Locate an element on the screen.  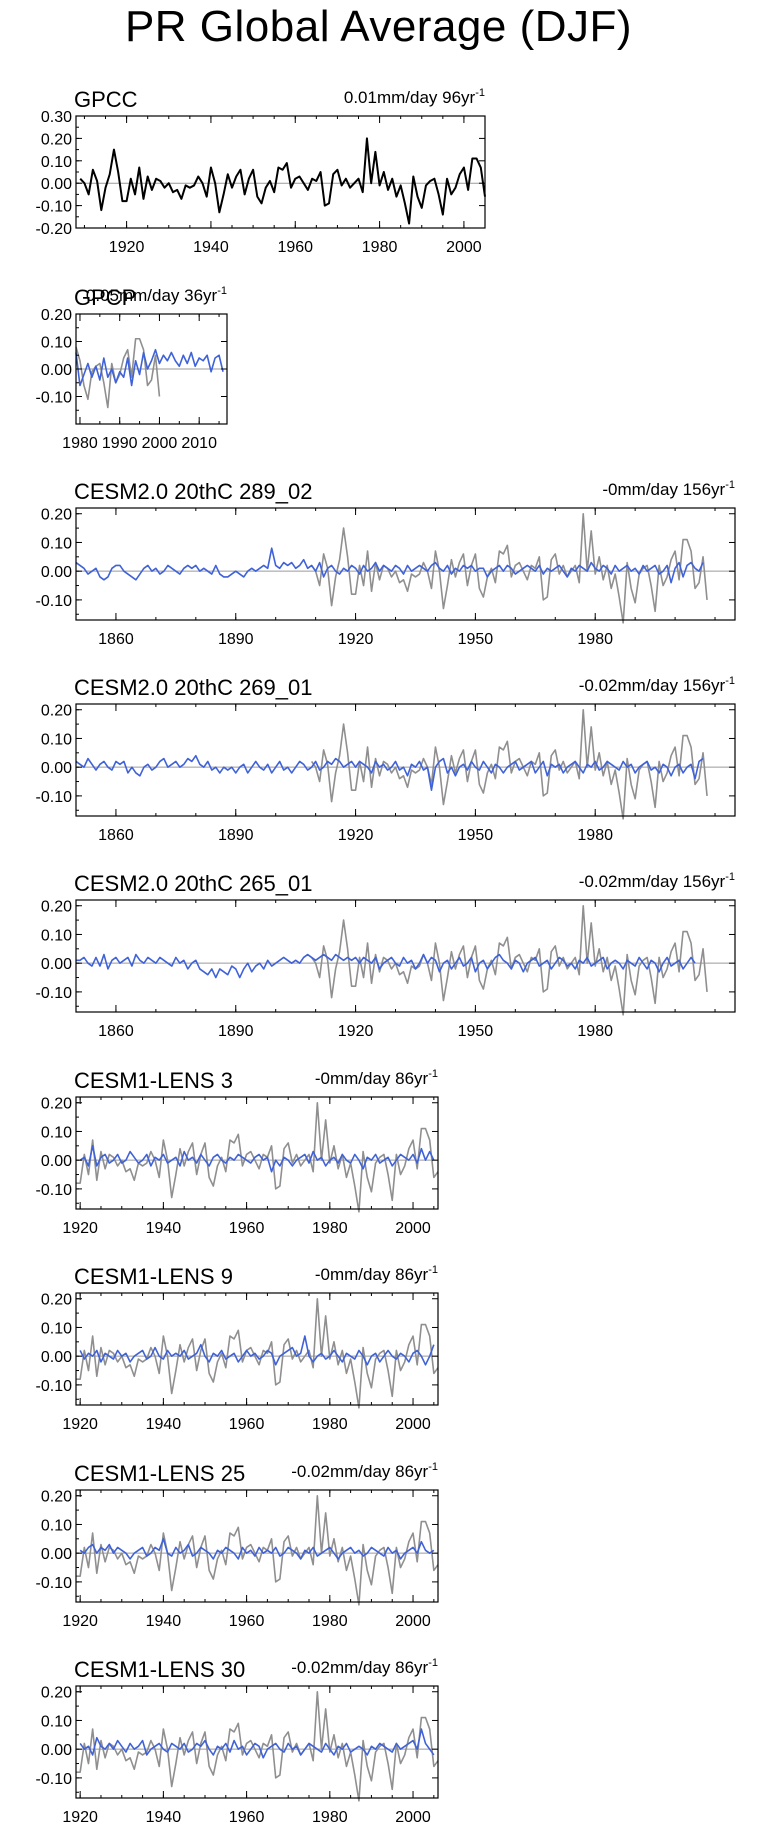
panel-title: CESM2.0 20thC 289_02 is located at coordinates (193, 491).